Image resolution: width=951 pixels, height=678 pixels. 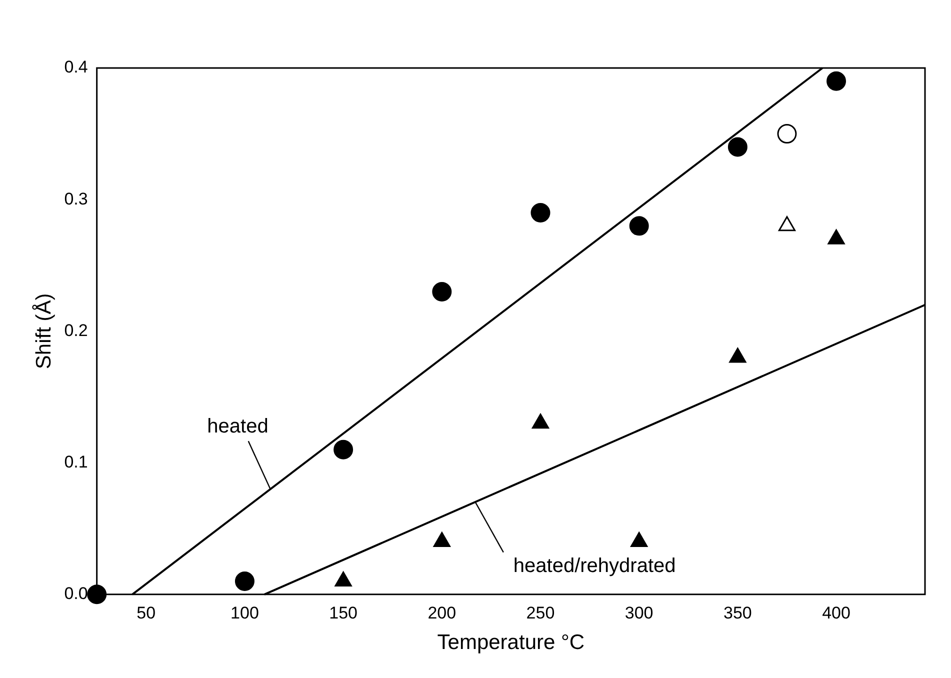 I want to click on x-tick-label: 50, so click(x=146, y=612).